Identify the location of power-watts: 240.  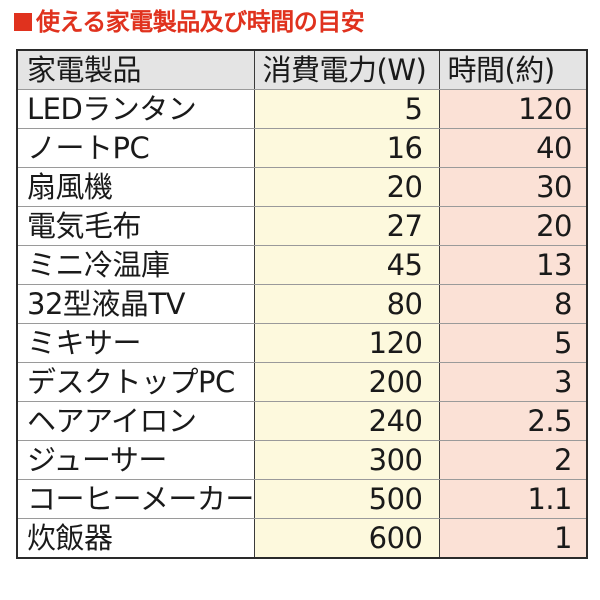
(346, 421).